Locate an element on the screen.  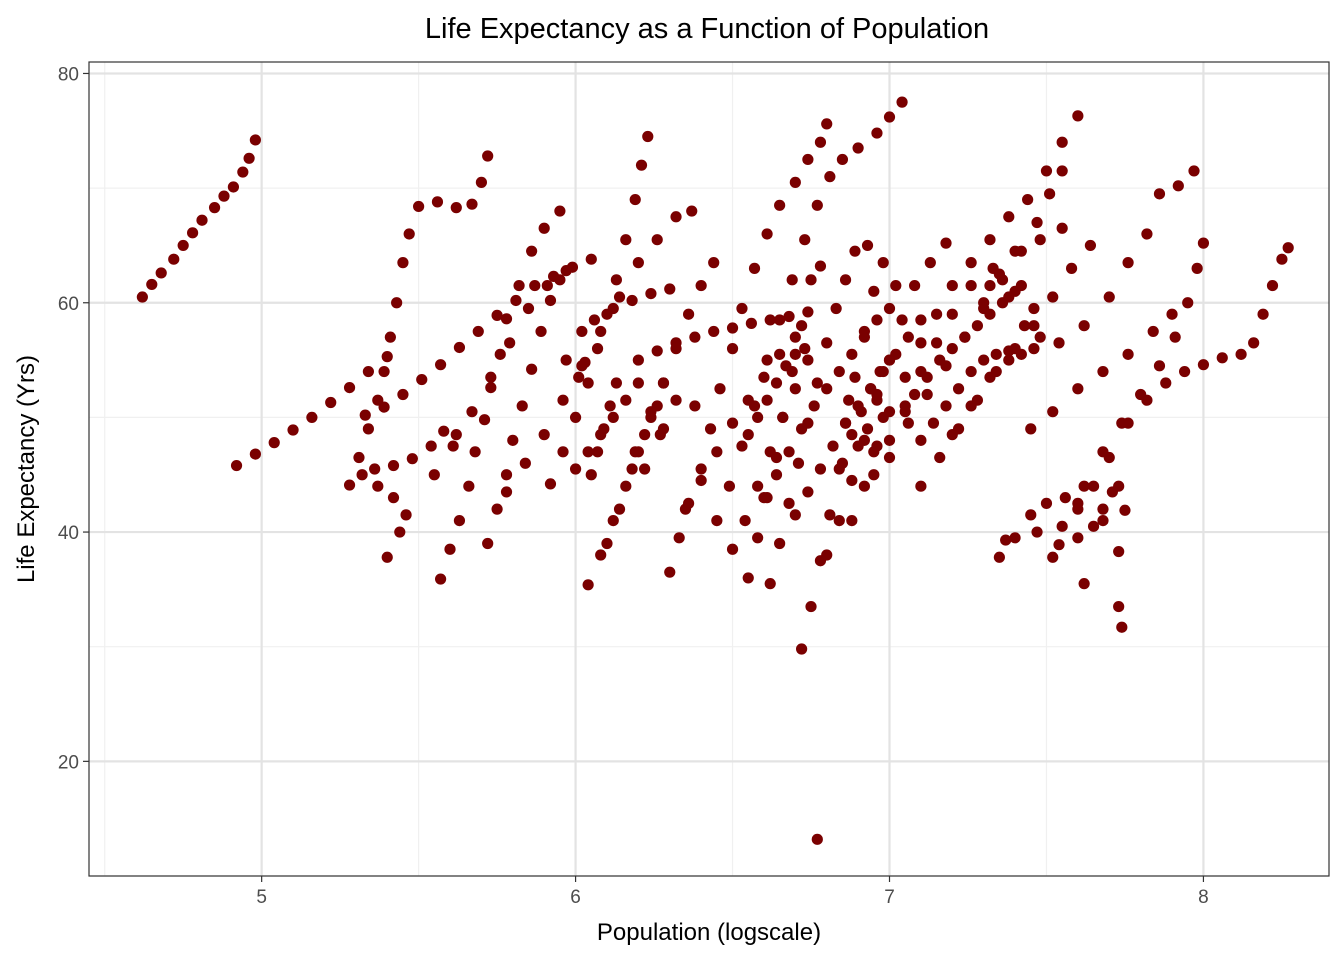
x-tick-label: 5 is located at coordinates (261, 897).